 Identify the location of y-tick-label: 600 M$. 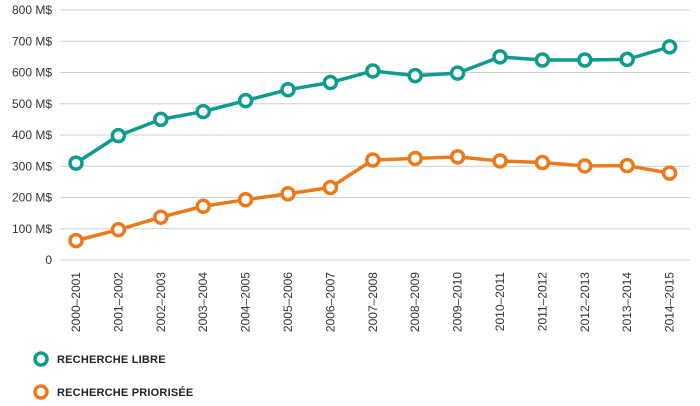
(32, 73).